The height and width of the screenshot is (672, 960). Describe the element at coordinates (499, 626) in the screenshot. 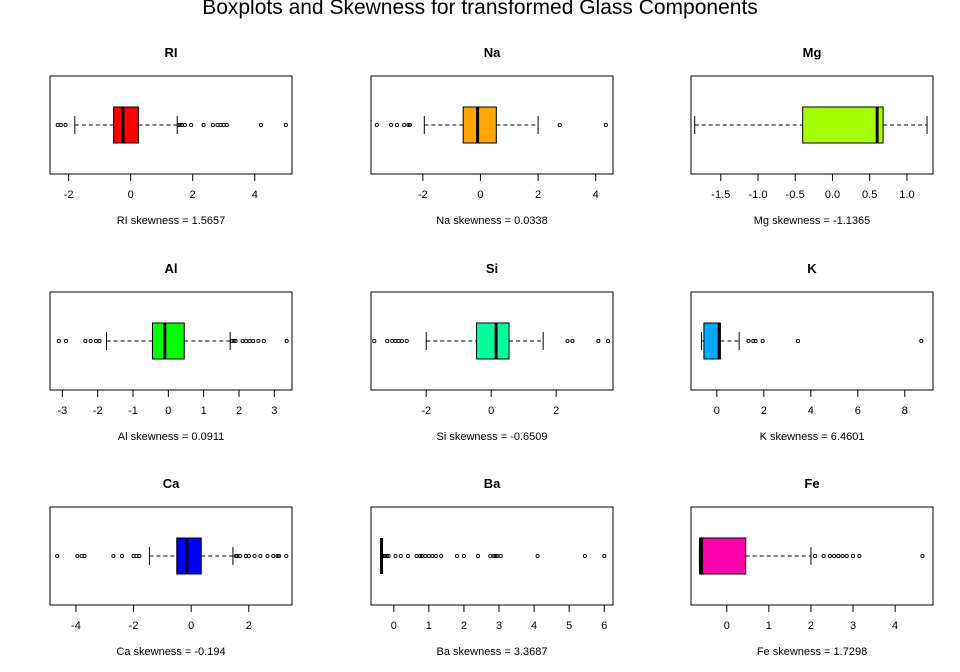

I see `tick-label: 3` at that location.